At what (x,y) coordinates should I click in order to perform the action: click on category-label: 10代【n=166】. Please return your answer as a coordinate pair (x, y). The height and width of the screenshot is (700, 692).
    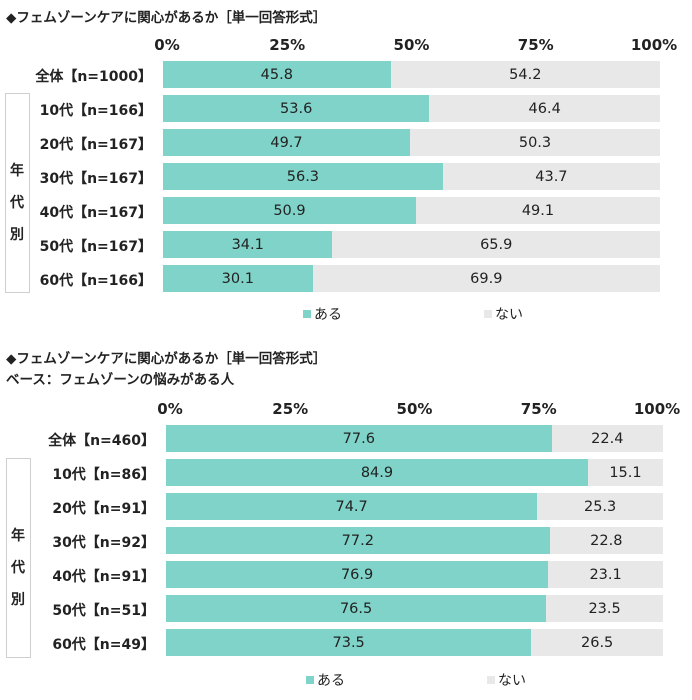
    Looking at the image, I should click on (95, 111).